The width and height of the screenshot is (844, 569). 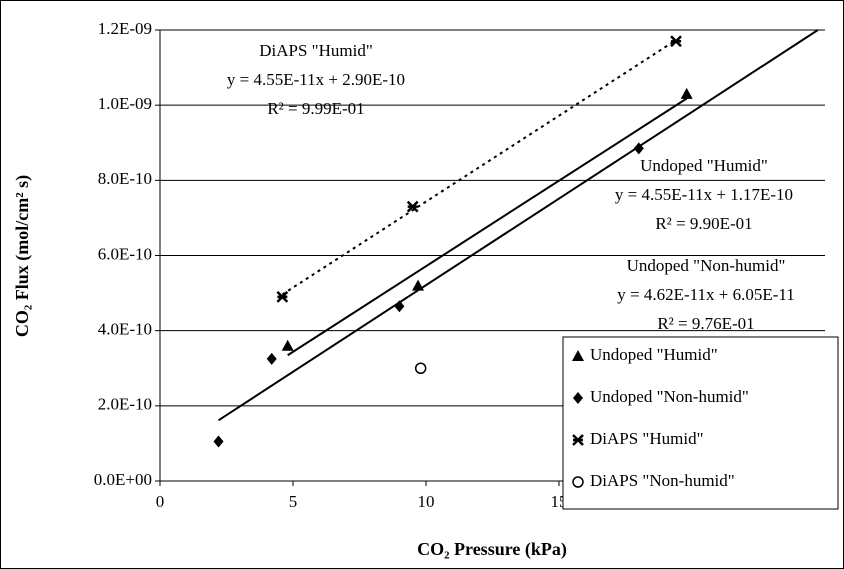 I want to click on y-tick-label: 1.2E-09, so click(x=125, y=28).